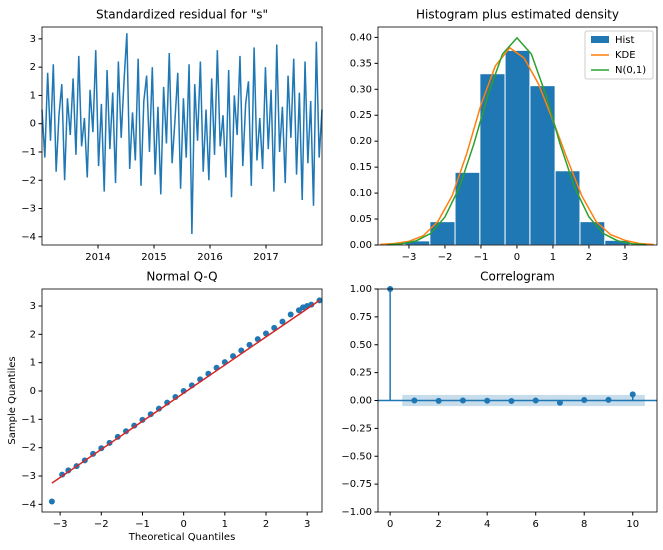  I want to click on x-tick-label: 2015, so click(153, 257).